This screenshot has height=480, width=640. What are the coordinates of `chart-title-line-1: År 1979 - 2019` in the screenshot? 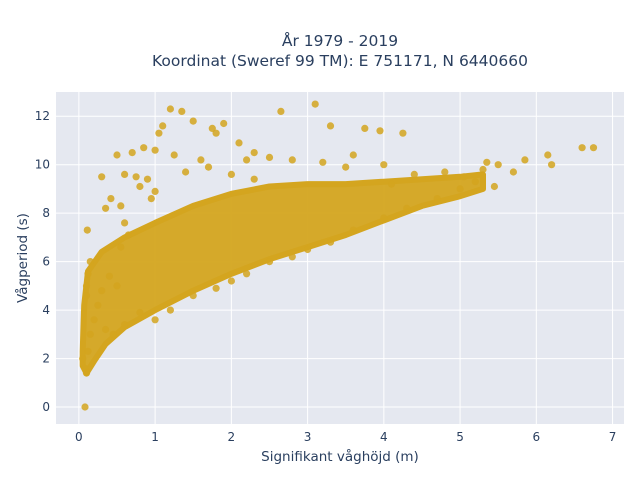 It's located at (340, 40).